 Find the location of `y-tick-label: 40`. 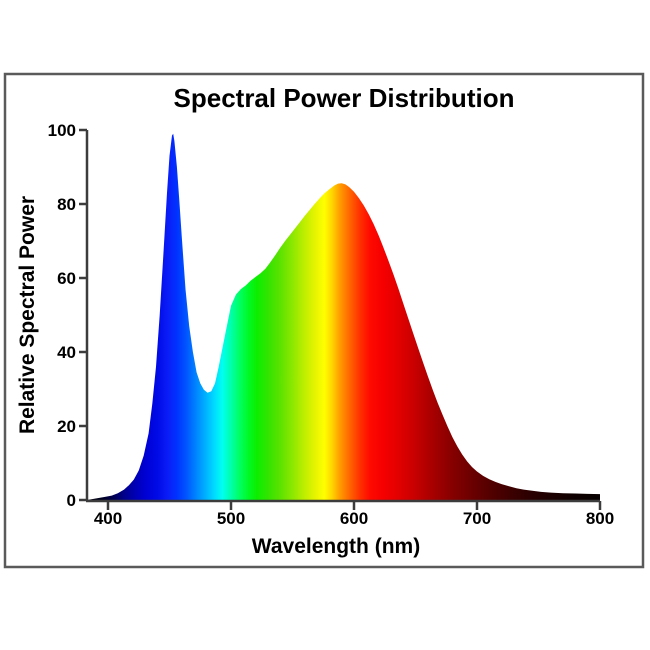

y-tick-label: 40 is located at coordinates (66, 352).